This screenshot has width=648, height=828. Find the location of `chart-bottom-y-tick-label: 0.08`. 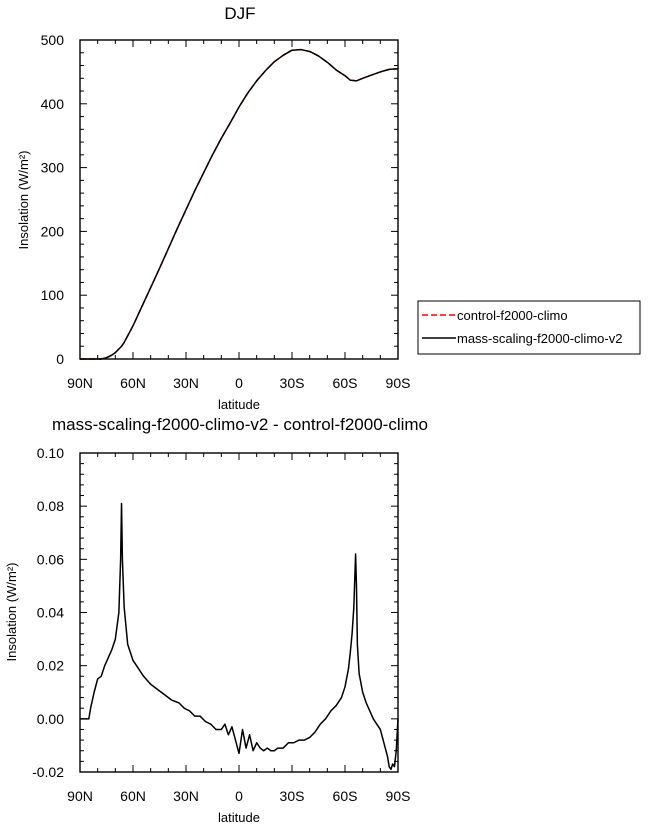

chart-bottom-y-tick-label: 0.08 is located at coordinates (50, 506).